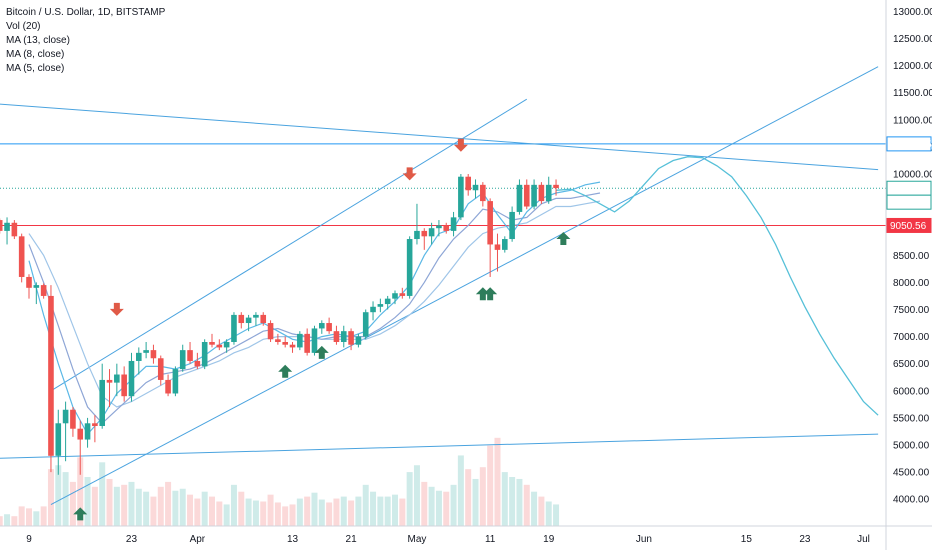 This screenshot has height=550, width=932. What do you see at coordinates (911, 391) in the screenshot?
I see `y-tick-label: 6000.00` at bounding box center [911, 391].